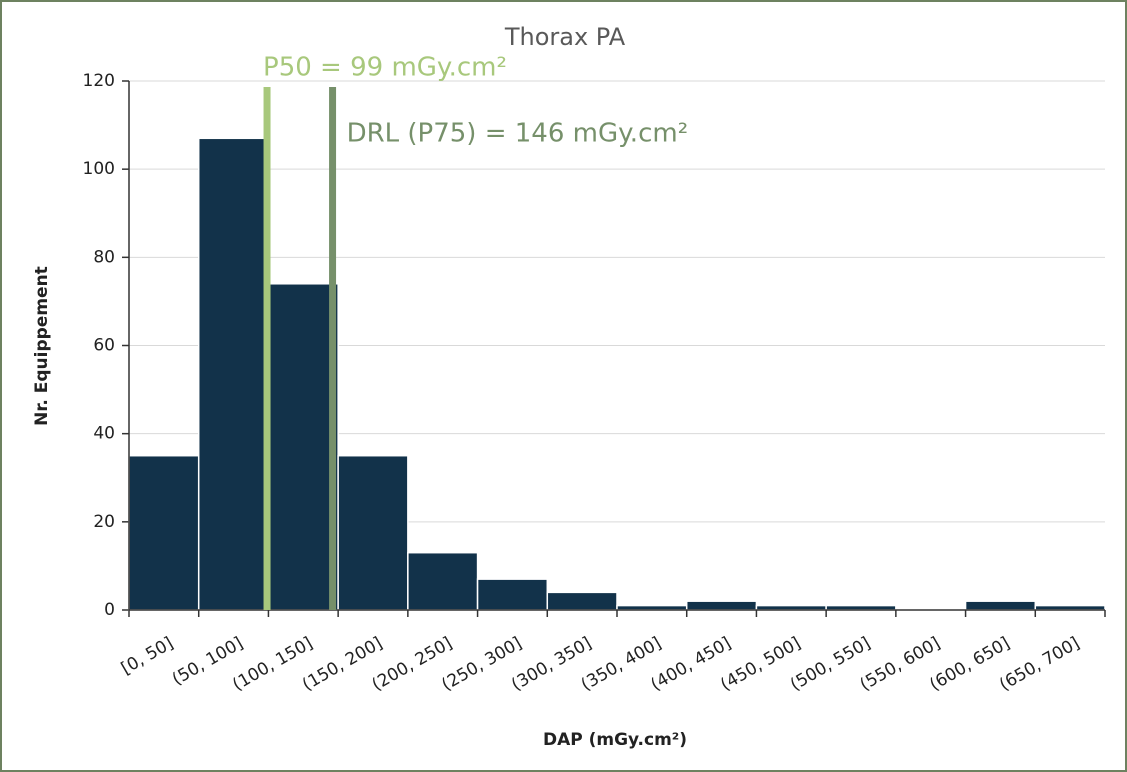  I want to click on y-tick-label: 20, so click(104, 522).